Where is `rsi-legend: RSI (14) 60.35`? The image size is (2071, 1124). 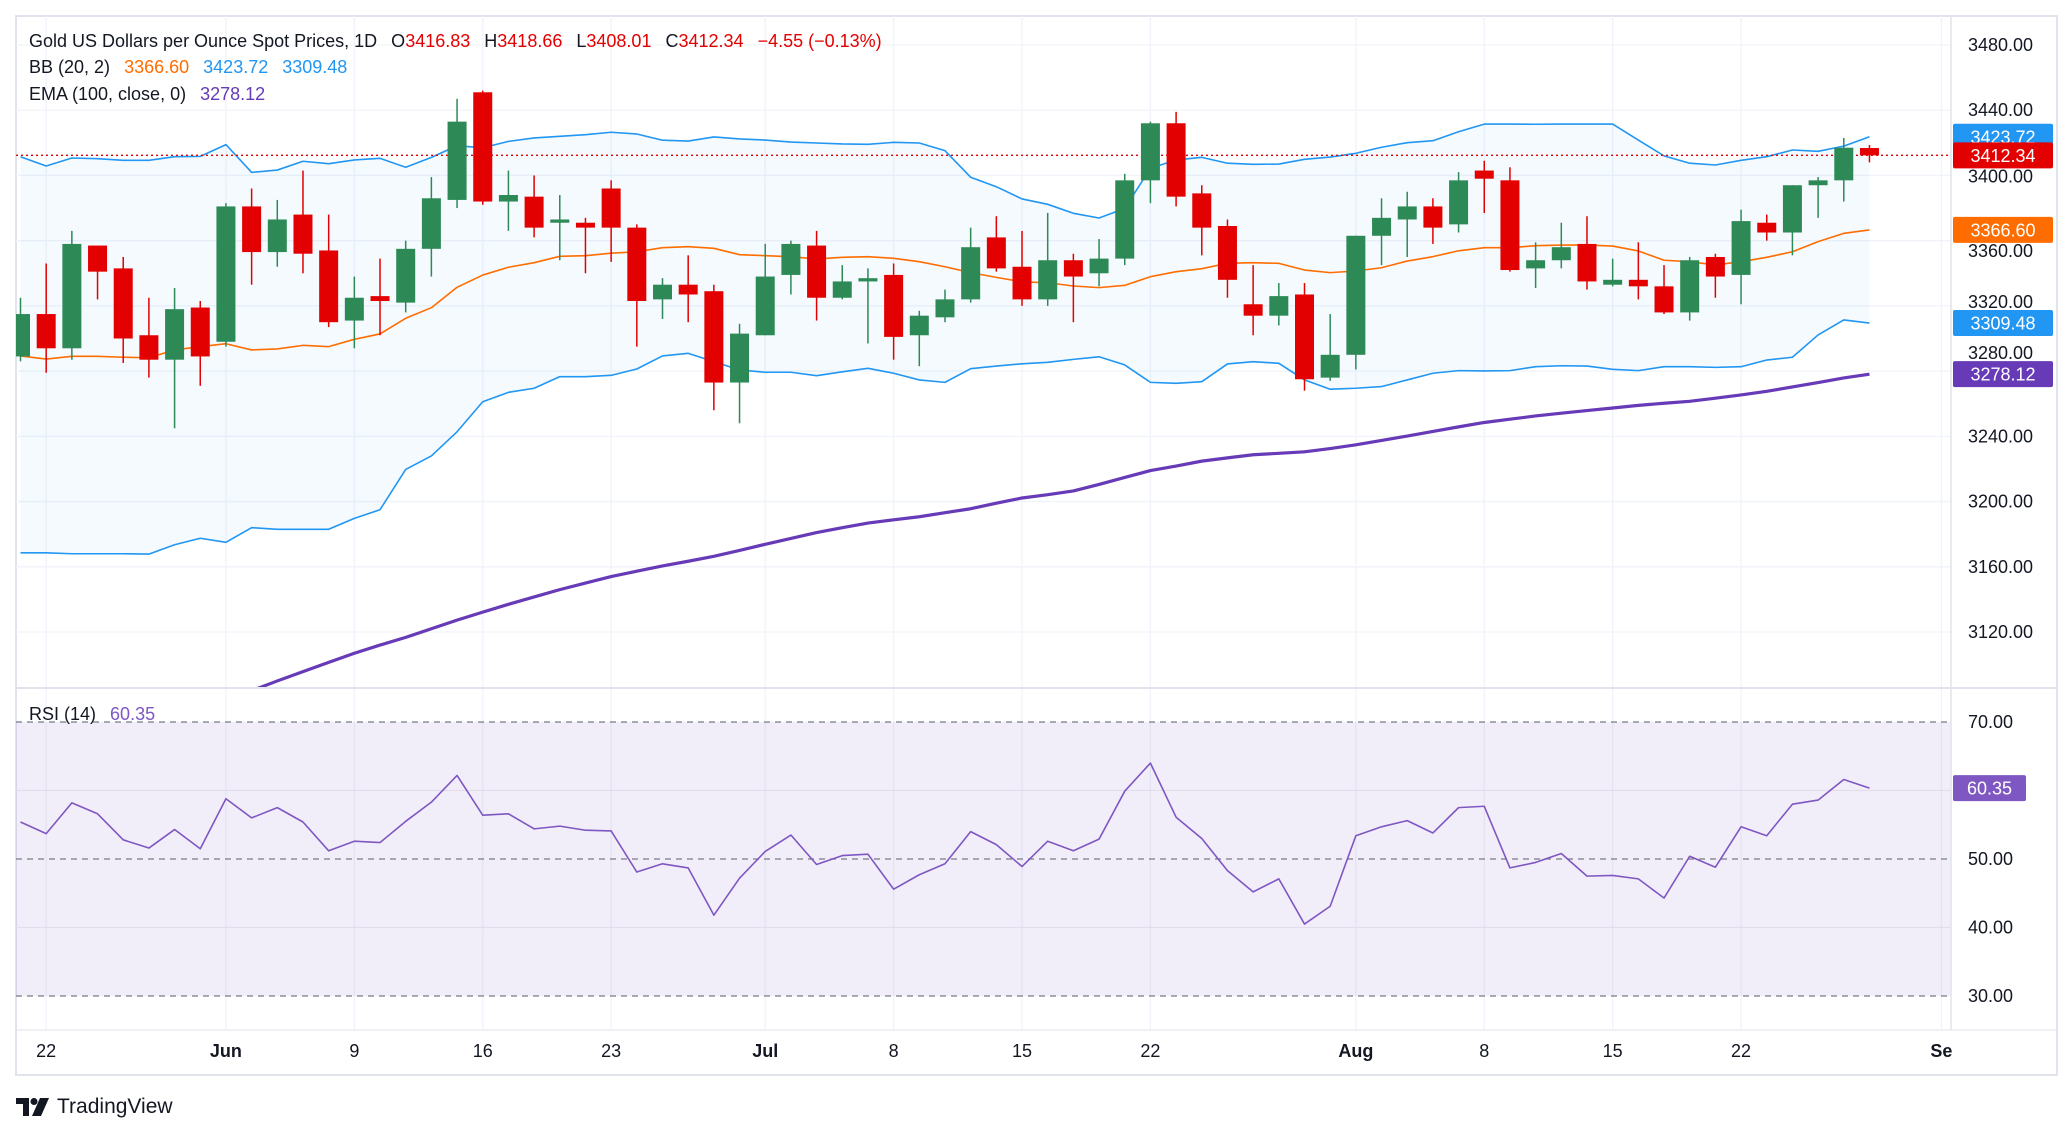
rsi-legend: RSI (14) 60.35 is located at coordinates (92, 714).